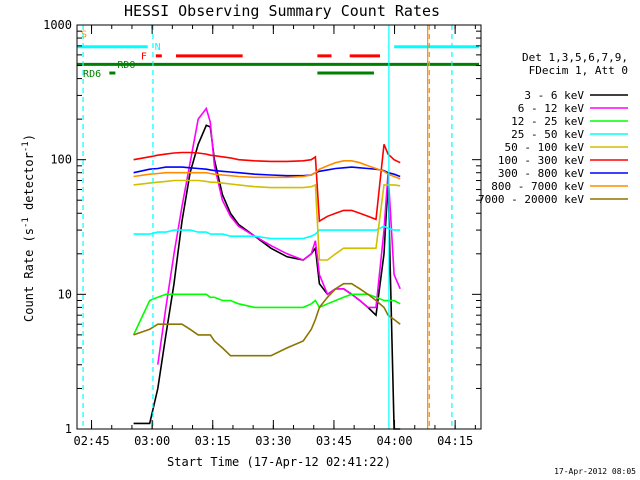 This screenshot has height=480, width=640. What do you see at coordinates (547, 134) in the screenshot?
I see `legend-entry-3: 25 - 50 keV` at bounding box center [547, 134].